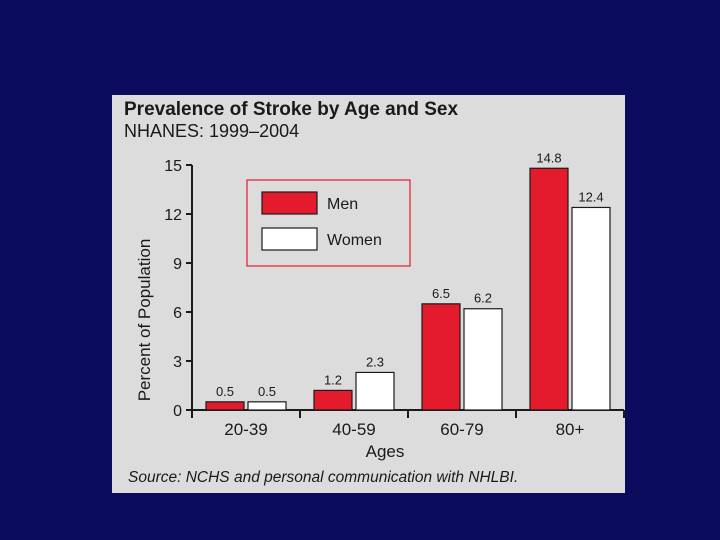  Describe the element at coordinates (178, 289) in the screenshot. I see `y-axis: 0 3 6 9 12 15` at that location.